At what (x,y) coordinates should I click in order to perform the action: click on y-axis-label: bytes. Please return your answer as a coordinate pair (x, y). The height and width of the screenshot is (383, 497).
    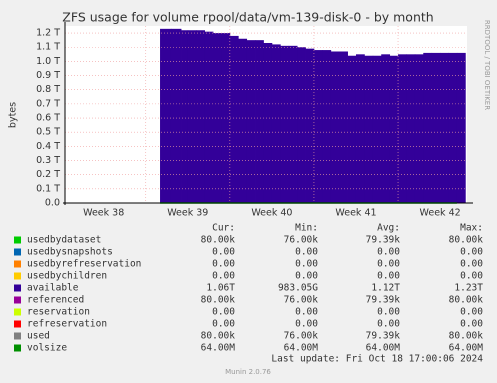
    Looking at the image, I should click on (13, 115).